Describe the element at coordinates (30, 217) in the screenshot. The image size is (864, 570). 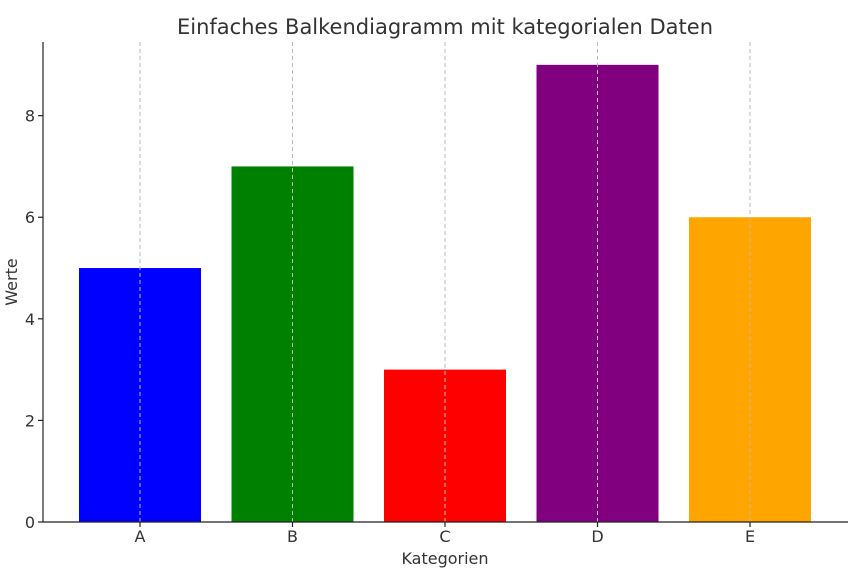
I see `y-tick-label: 6` at that location.